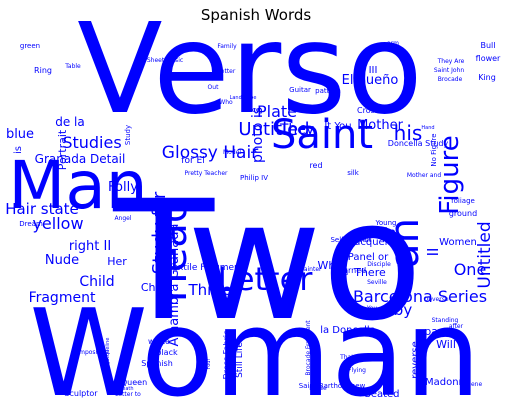 The height and width of the screenshot is (411, 512). I want to click on cloud-word: Horse, so click(318, 388).